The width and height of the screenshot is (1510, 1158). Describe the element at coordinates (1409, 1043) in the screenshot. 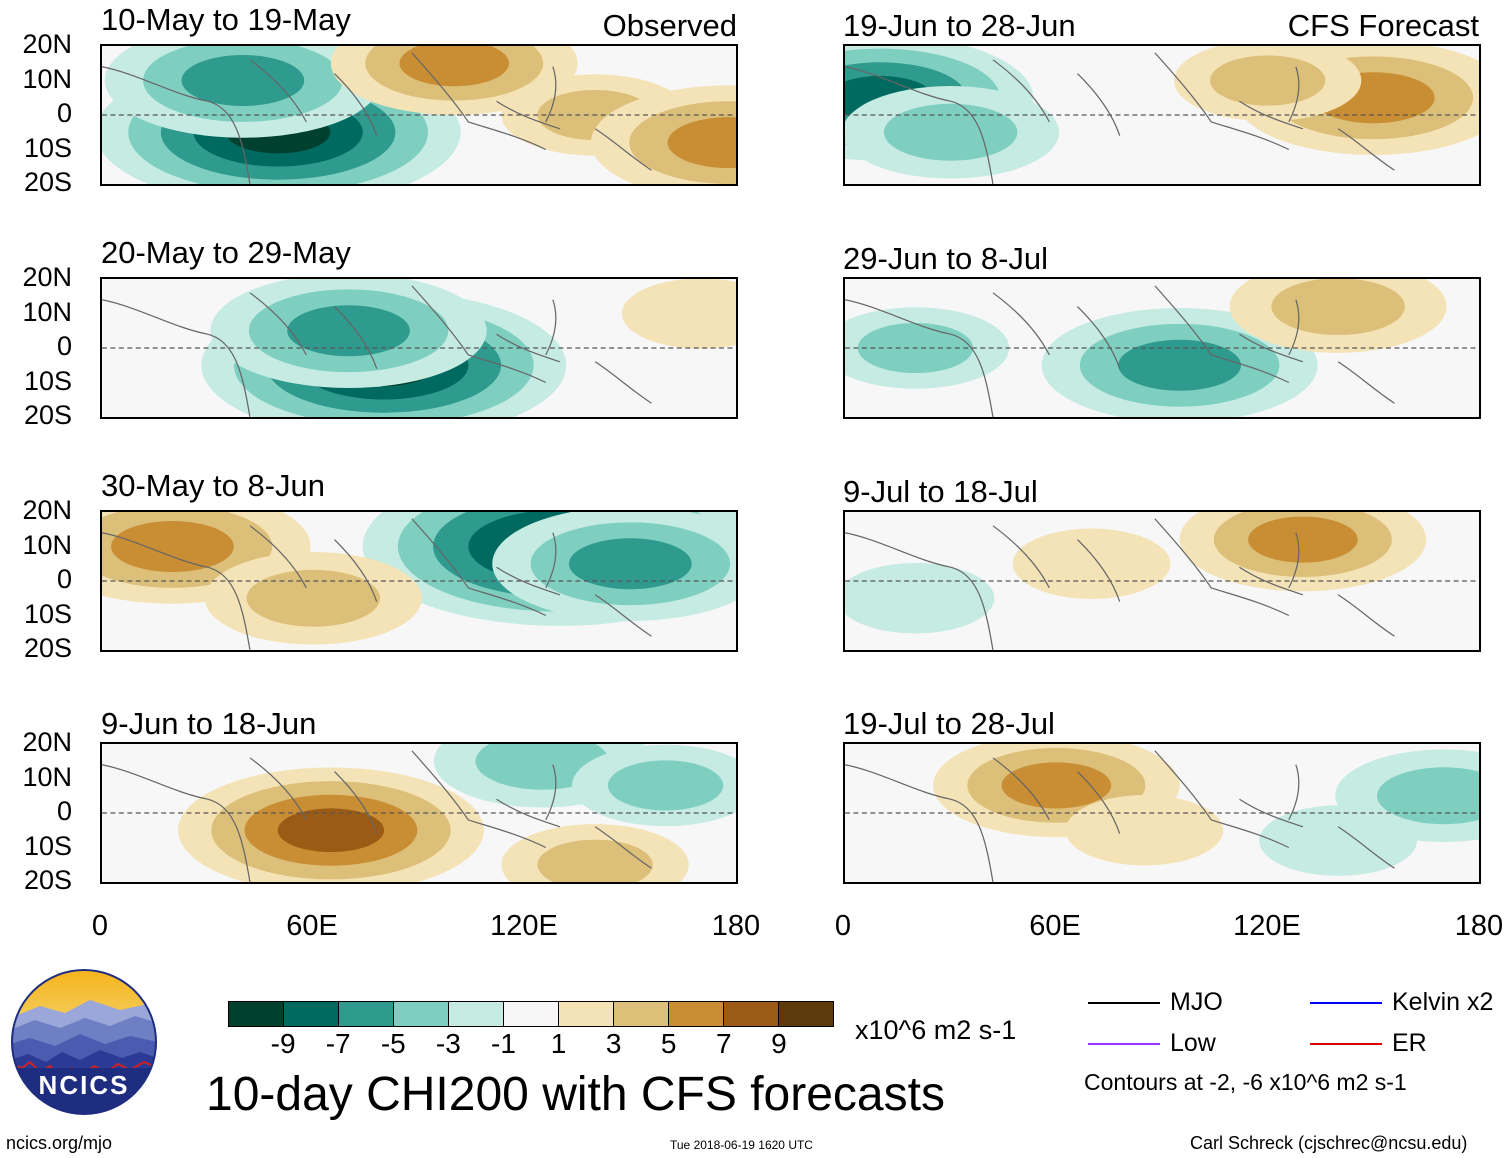

I see `legend-label-er: ER` at that location.